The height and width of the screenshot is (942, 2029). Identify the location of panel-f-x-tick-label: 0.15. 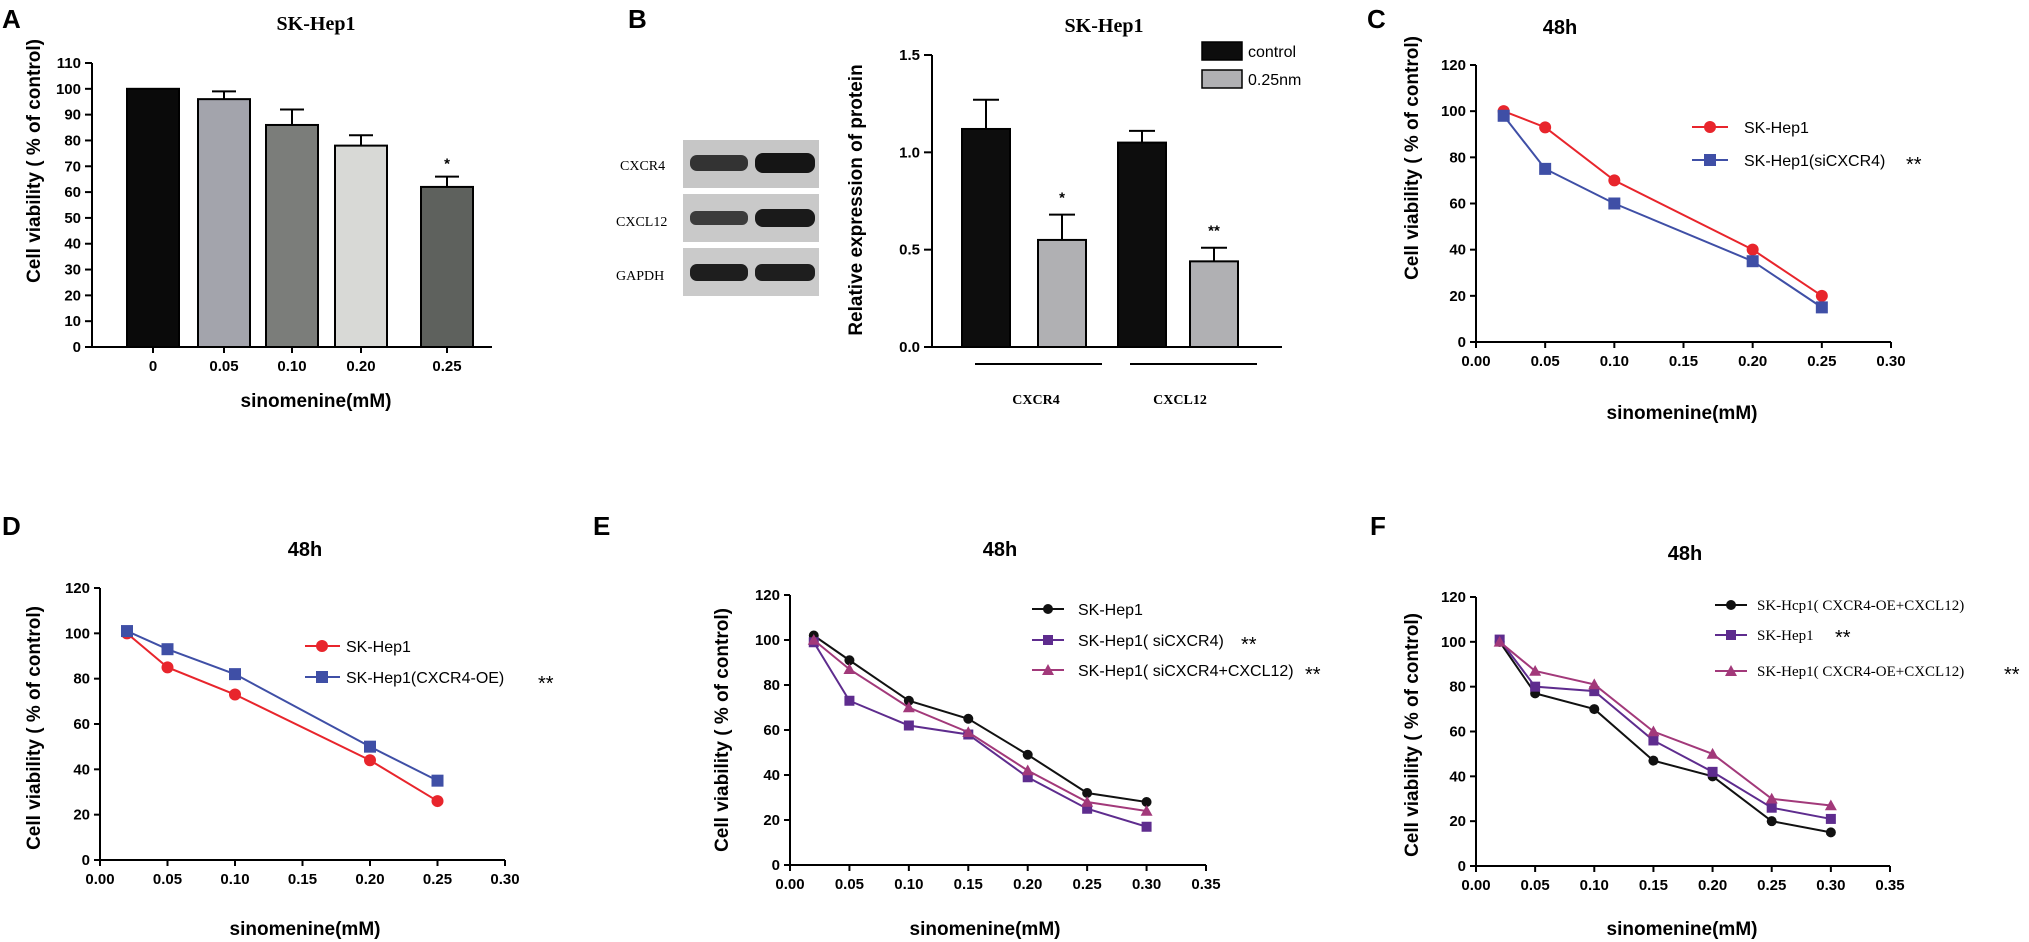
(1653, 885).